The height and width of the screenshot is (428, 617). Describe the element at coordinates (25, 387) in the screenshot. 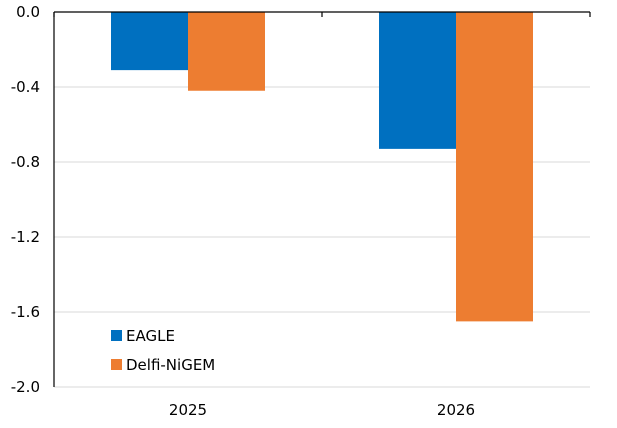

I see `y-tick-label: -2.0` at that location.